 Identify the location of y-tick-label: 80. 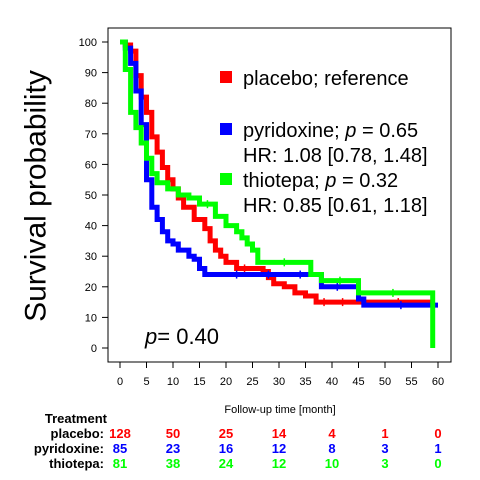
(91, 104).